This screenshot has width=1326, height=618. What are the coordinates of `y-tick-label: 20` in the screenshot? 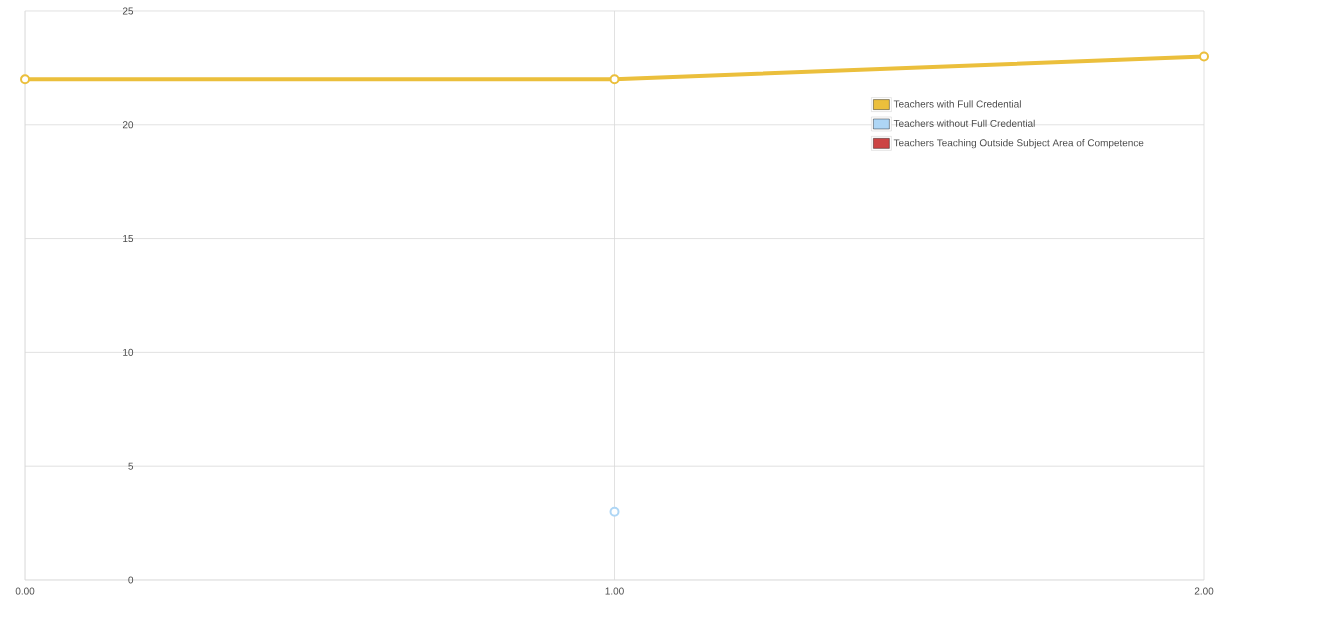 It's located at (128, 125).